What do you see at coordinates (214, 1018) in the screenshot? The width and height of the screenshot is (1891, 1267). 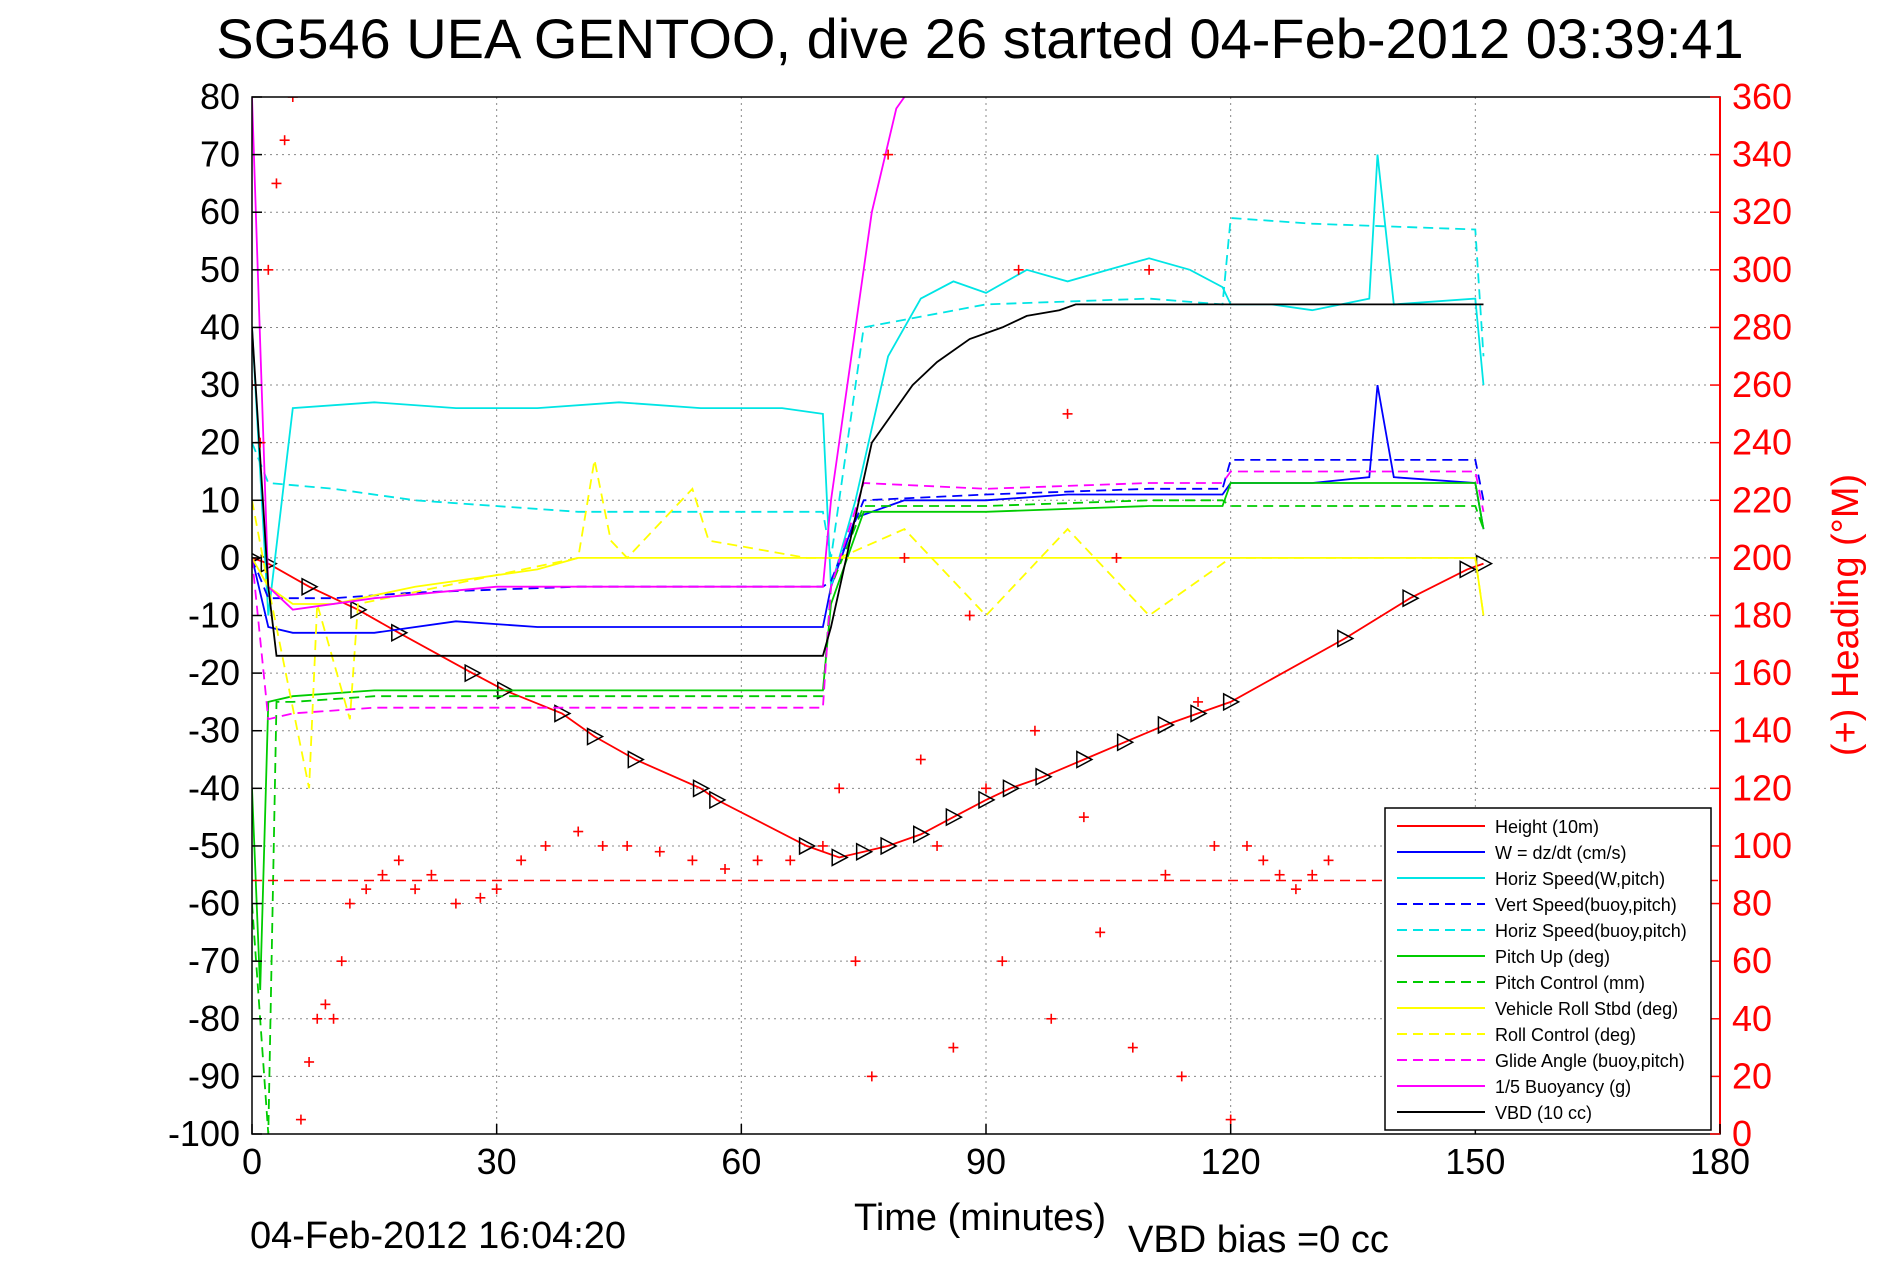 I see `y-tick-label: -80` at bounding box center [214, 1018].